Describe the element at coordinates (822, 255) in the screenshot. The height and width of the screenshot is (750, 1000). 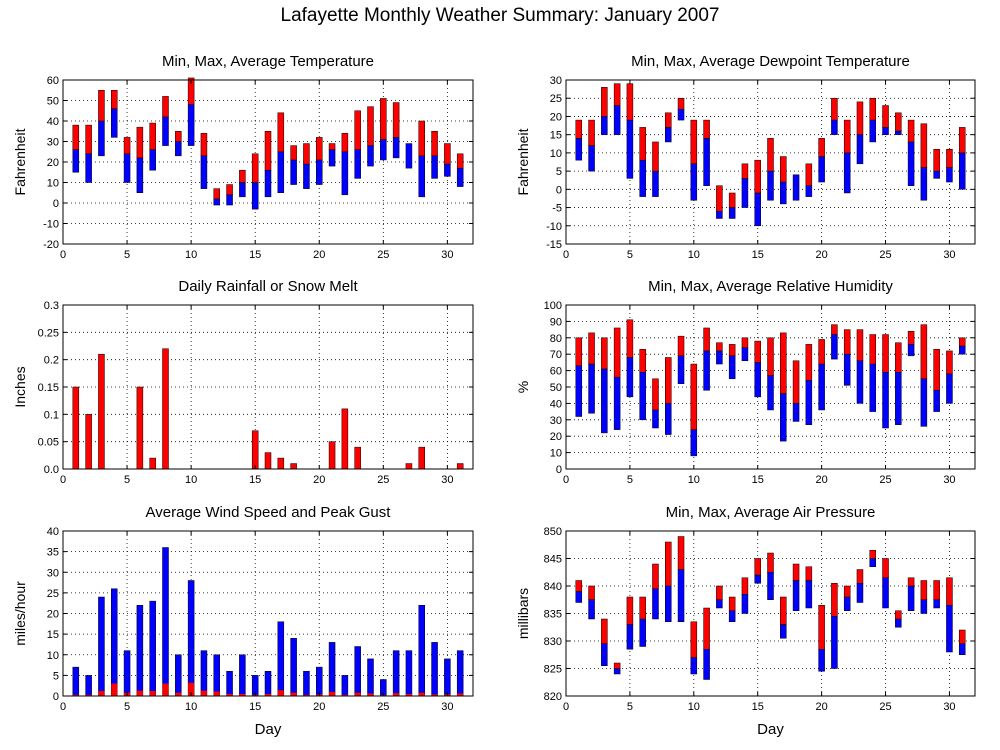
I see `x-tick-label: 20` at that location.